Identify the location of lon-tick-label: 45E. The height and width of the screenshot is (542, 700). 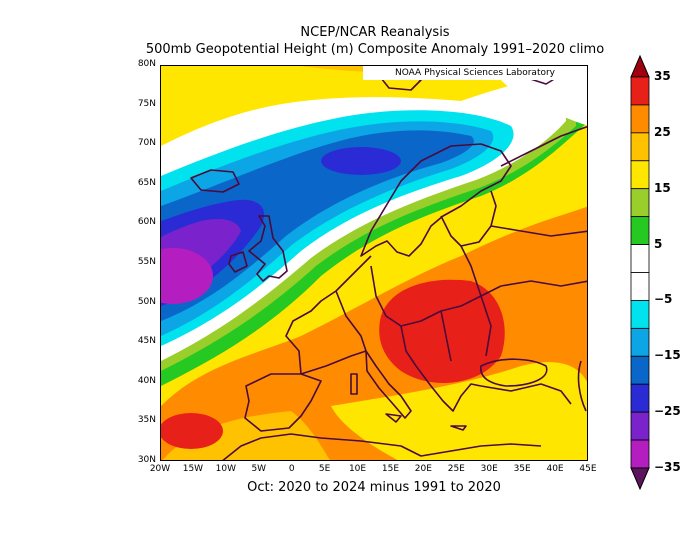
(588, 469).